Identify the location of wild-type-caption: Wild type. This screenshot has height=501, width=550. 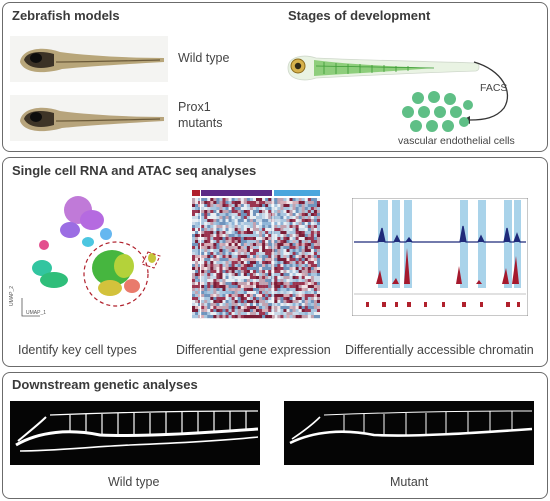
(134, 482).